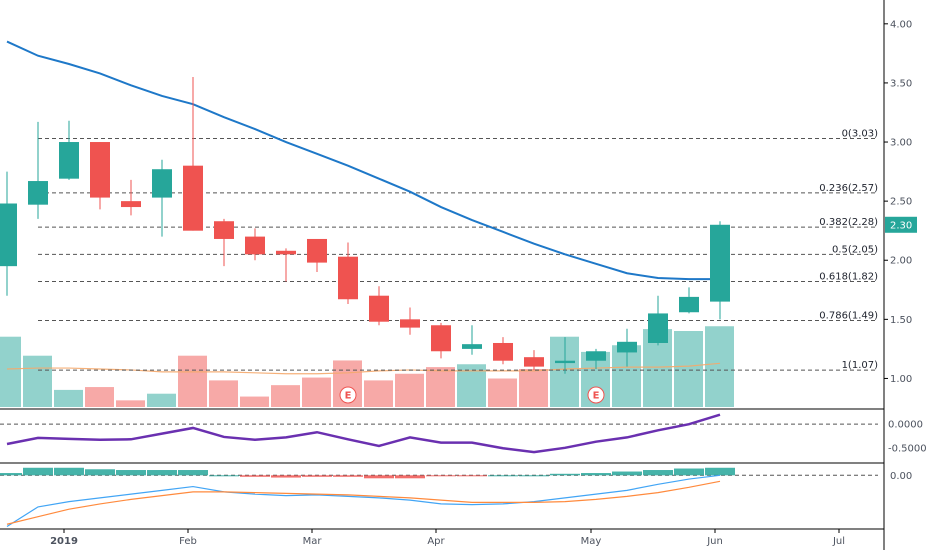 The height and width of the screenshot is (550, 932). Describe the element at coordinates (363, 502) in the screenshot. I see `signal-line` at that location.